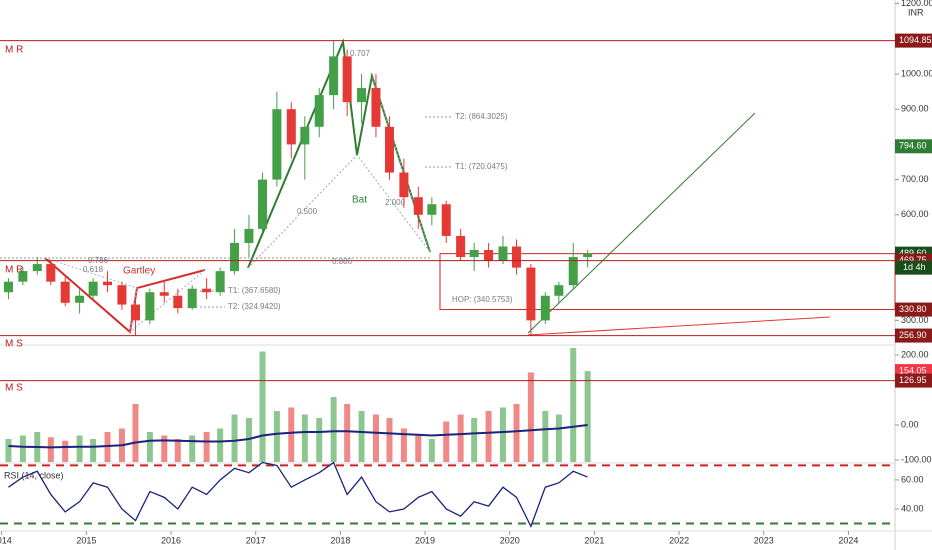  What do you see at coordinates (139, 271) in the screenshot?
I see `annotation: Gartley` at bounding box center [139, 271].